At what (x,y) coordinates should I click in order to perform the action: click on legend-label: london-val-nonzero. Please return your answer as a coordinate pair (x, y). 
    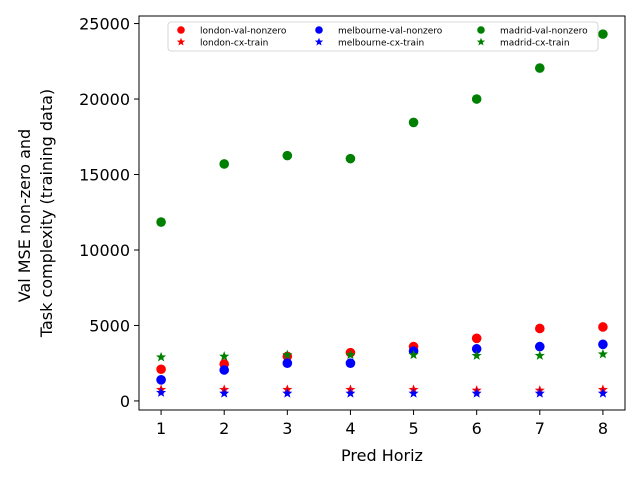
    Looking at the image, I should click on (243, 32).